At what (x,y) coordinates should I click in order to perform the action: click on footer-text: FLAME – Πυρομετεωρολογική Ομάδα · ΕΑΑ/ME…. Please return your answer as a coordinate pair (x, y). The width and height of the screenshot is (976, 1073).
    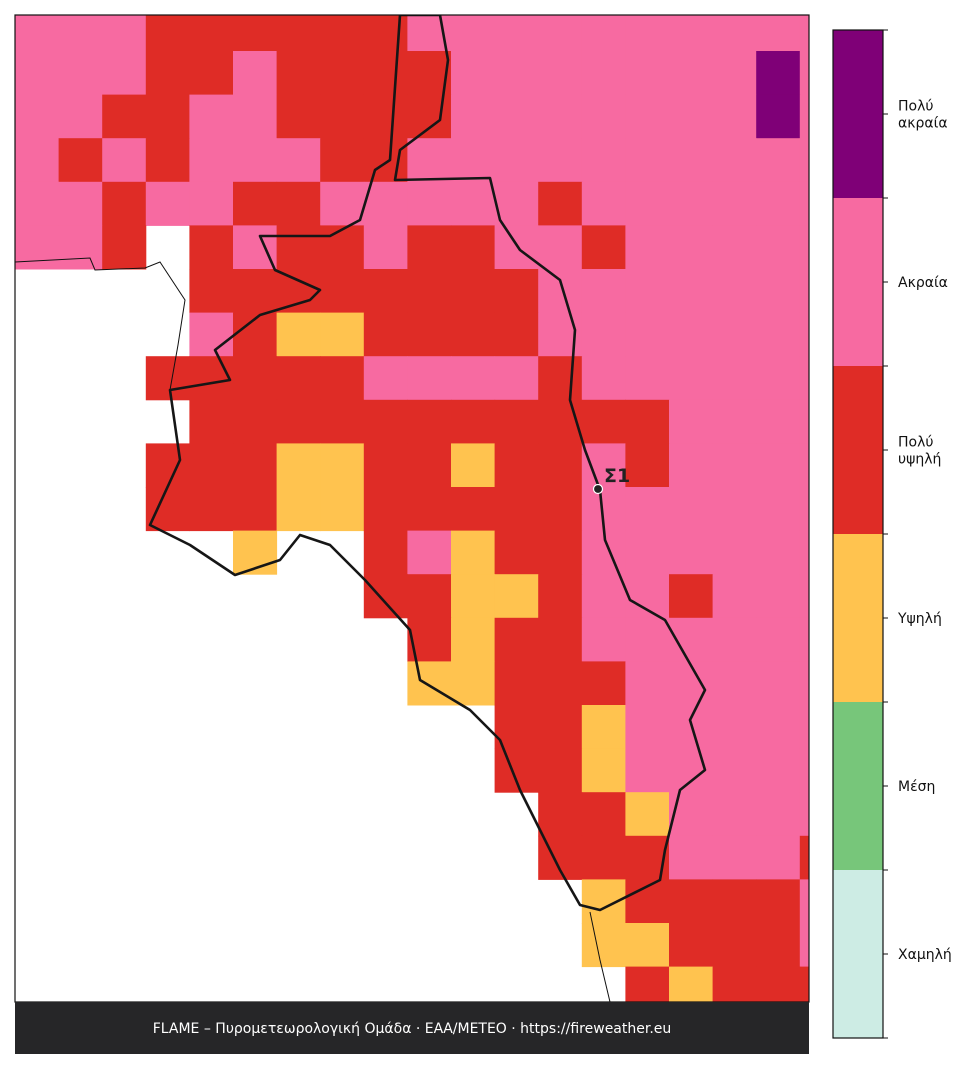
    Looking at the image, I should click on (412, 1029).